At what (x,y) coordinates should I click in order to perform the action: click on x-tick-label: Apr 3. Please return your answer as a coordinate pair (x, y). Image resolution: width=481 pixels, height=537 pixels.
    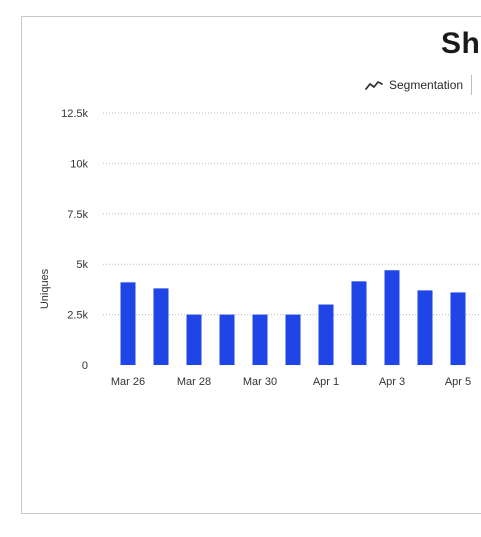
    Looking at the image, I should click on (392, 382).